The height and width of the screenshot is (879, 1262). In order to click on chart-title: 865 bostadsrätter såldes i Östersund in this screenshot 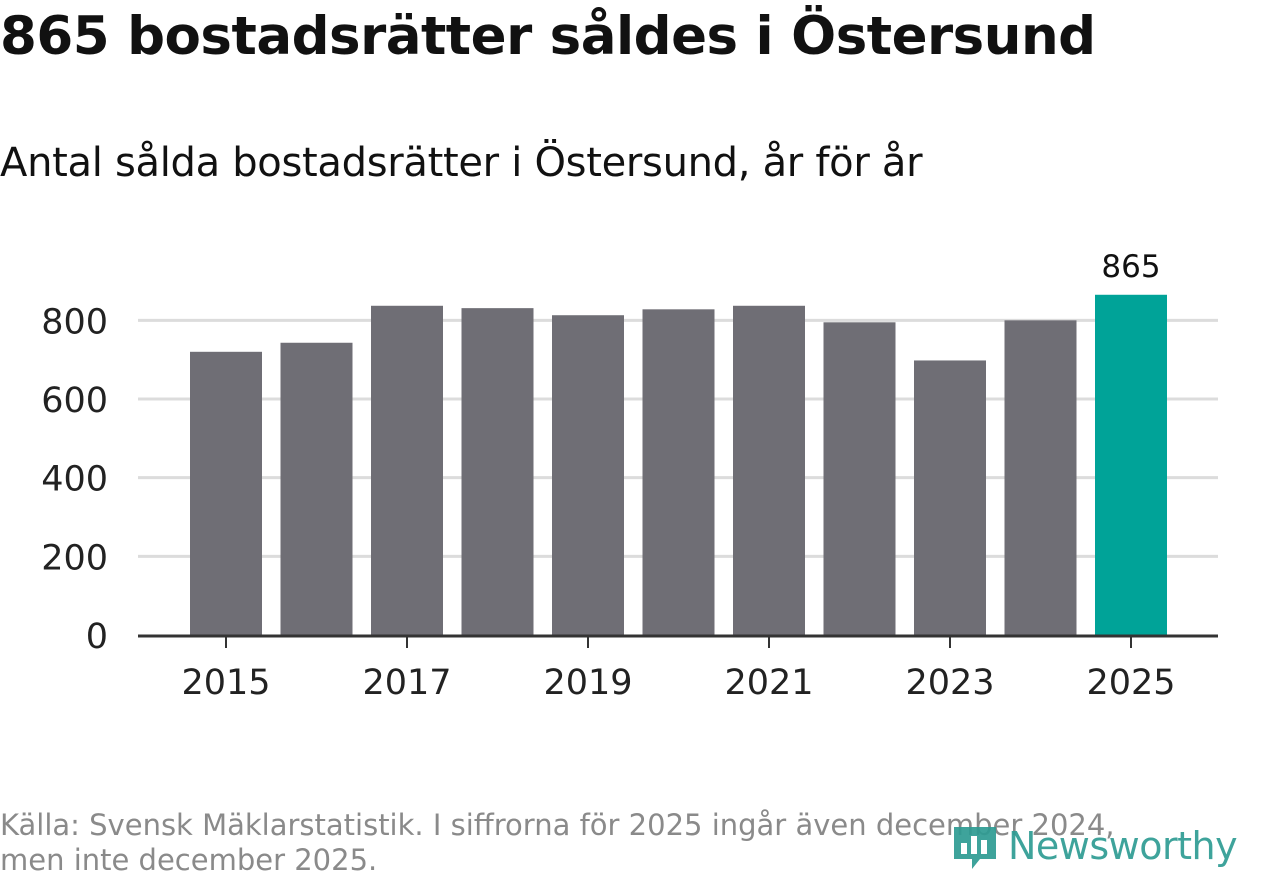, I will do `click(548, 36)`.